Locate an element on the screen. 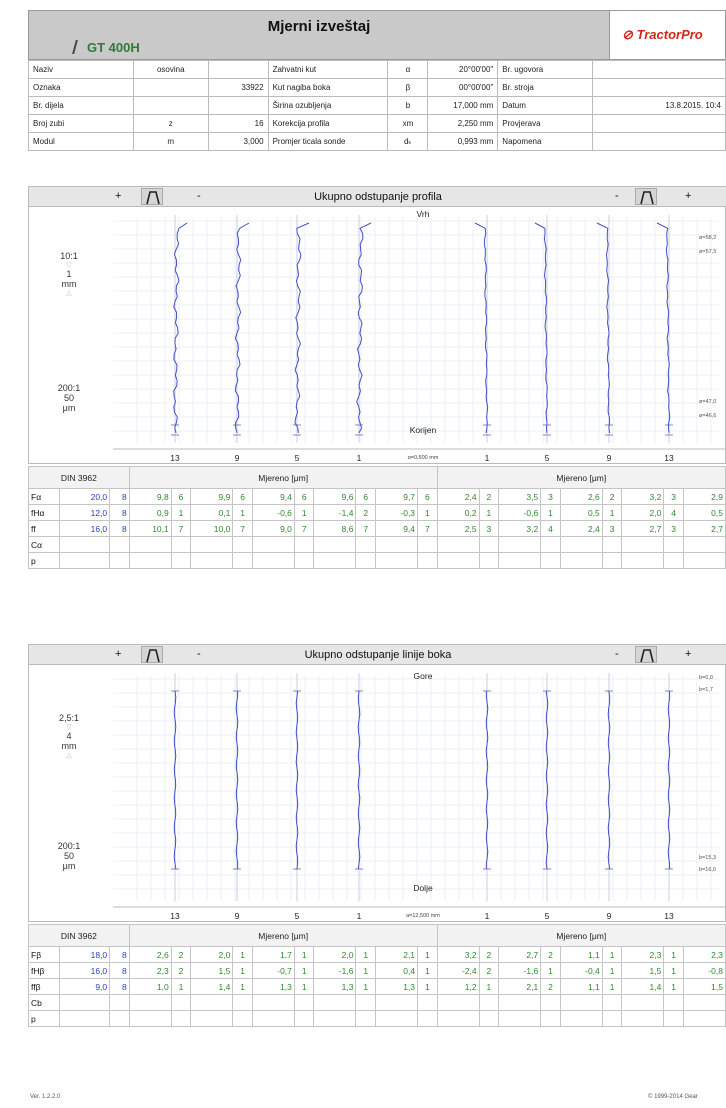 The height and width of the screenshot is (1108, 726). lead-left-flank-icon is located at coordinates (152, 654).